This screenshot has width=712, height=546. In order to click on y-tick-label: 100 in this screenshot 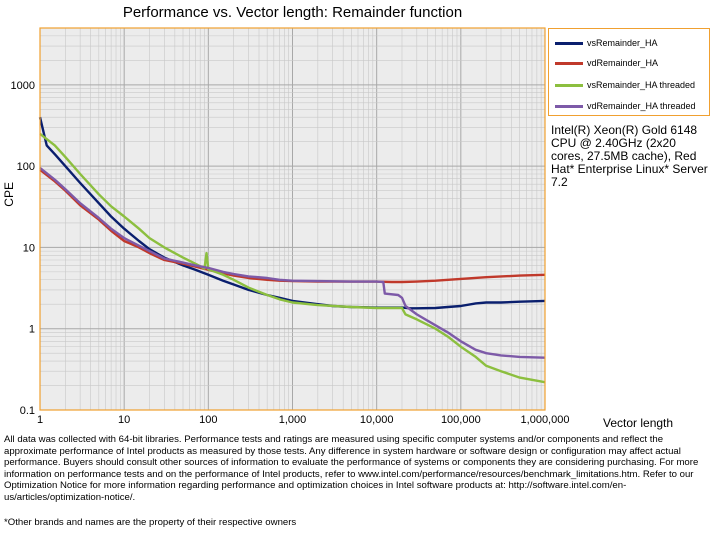, I will do `click(26, 167)`.